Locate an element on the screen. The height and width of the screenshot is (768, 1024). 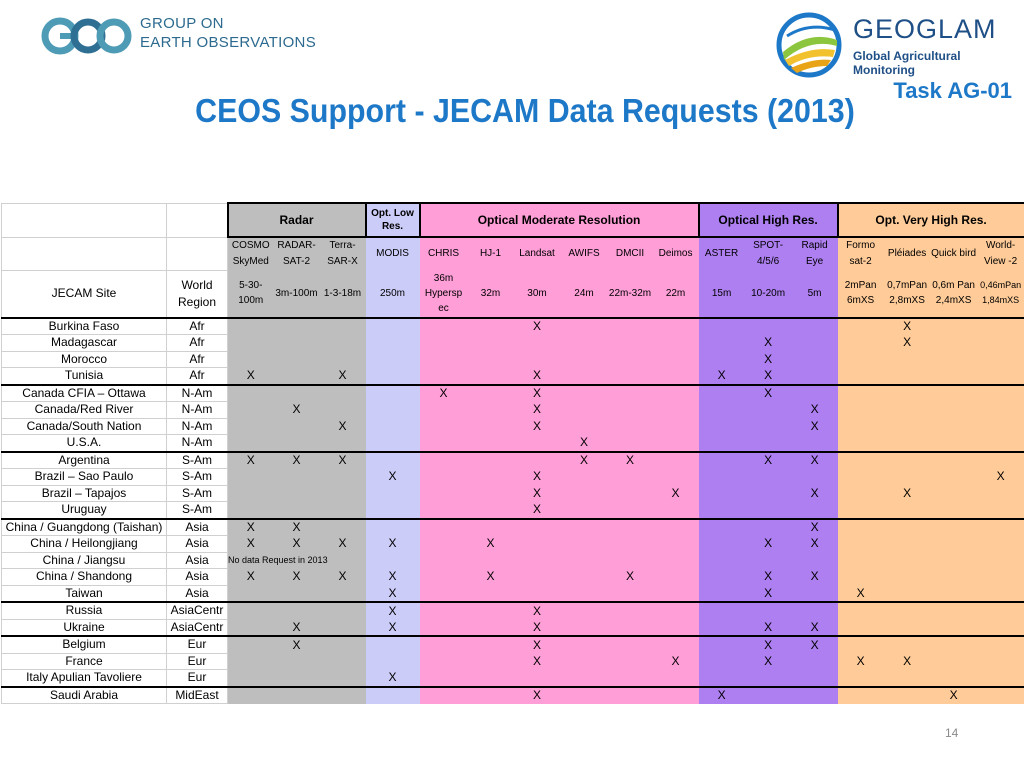
table-row-ukraine: Ukraine AsiaCentr X X X X X is located at coordinates (512, 627).